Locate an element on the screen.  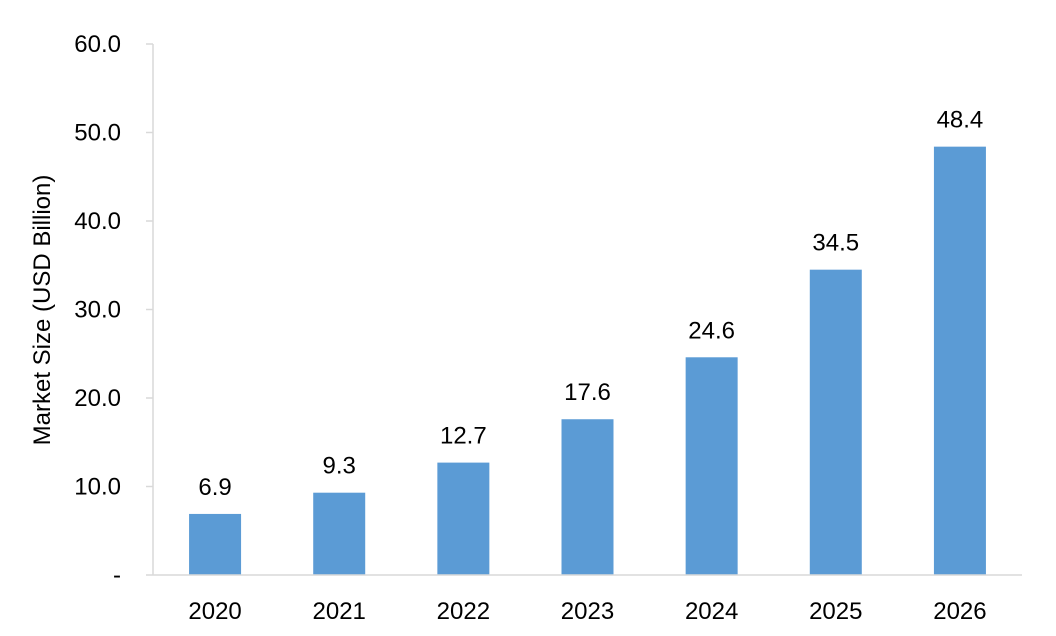
x-tick-label-2020: 2020 is located at coordinates (214, 611).